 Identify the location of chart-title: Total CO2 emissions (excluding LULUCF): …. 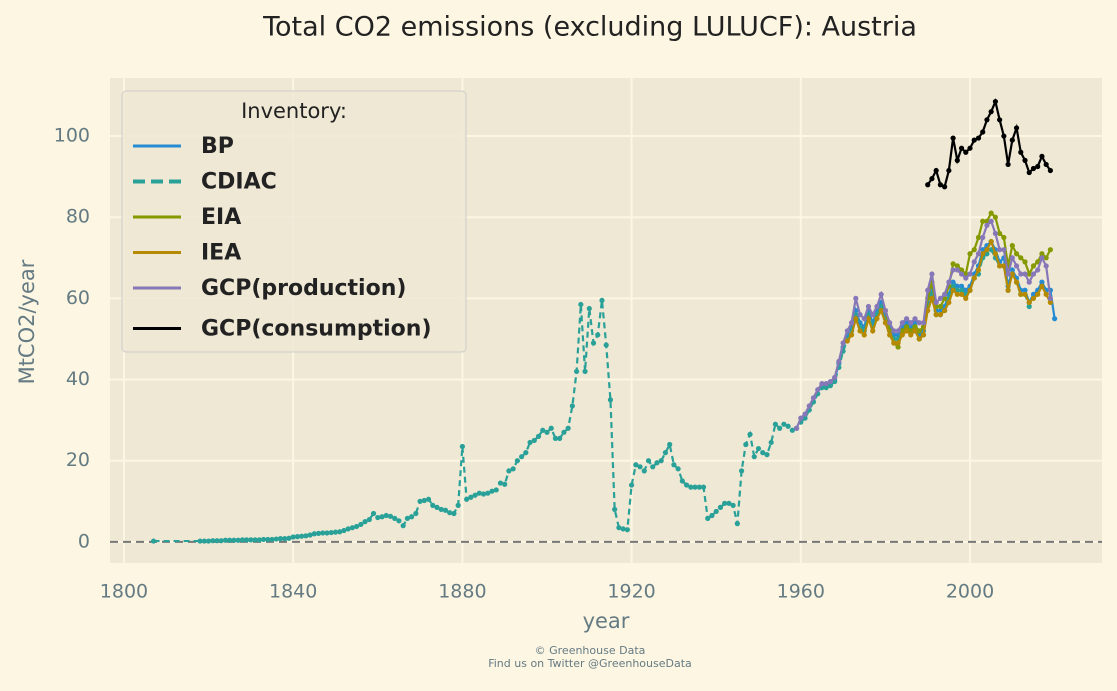
(589, 27).